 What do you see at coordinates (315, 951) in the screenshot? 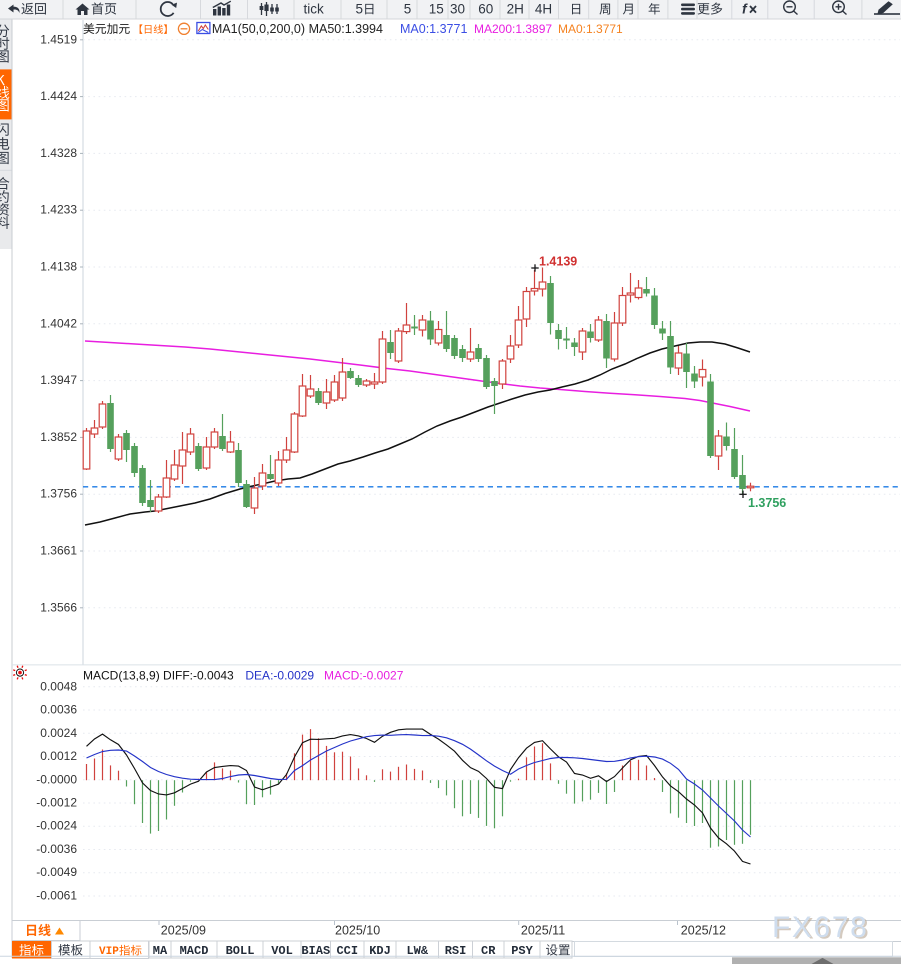
I see `svg-text: BIAS` at bounding box center [315, 951].